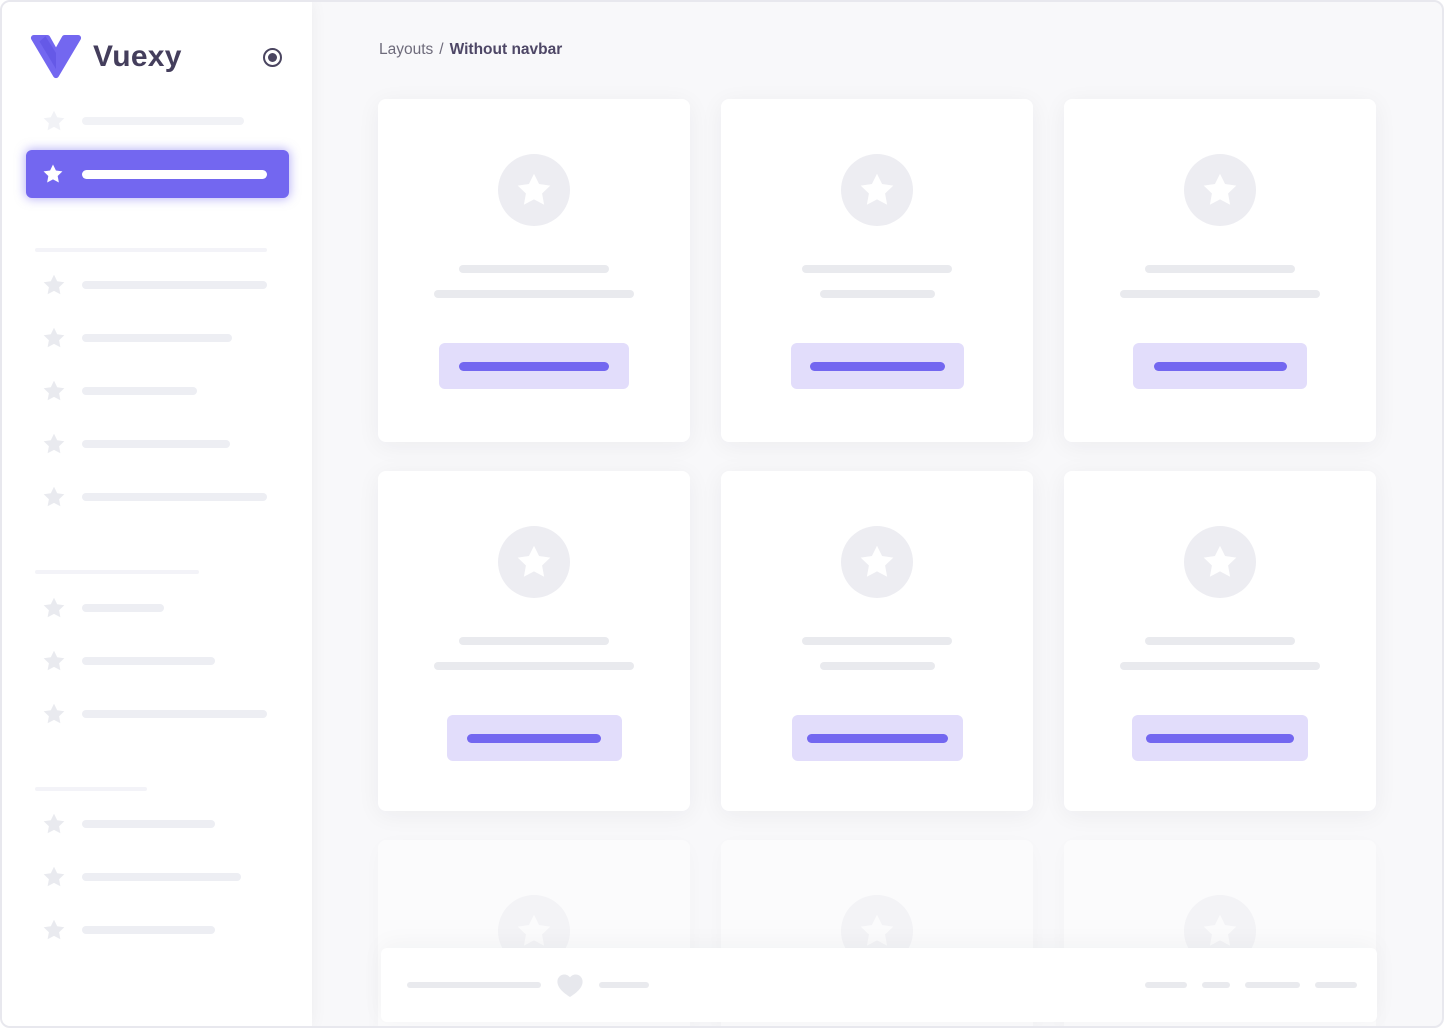  I want to click on breadcrumb-current: Without navbar, so click(506, 49).